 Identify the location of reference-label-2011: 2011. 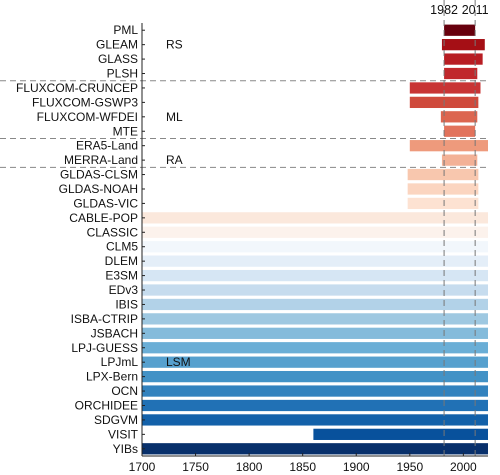
(475, 10).